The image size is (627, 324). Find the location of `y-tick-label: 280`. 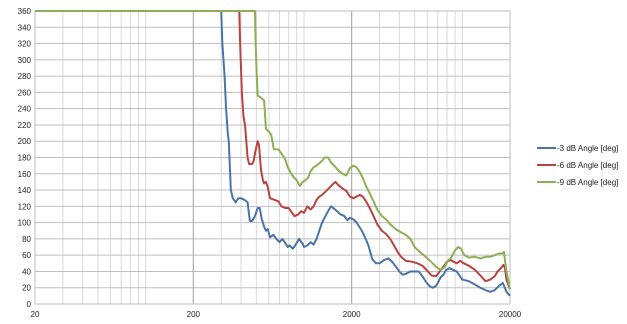

y-tick-label: 280 is located at coordinates (25, 76).